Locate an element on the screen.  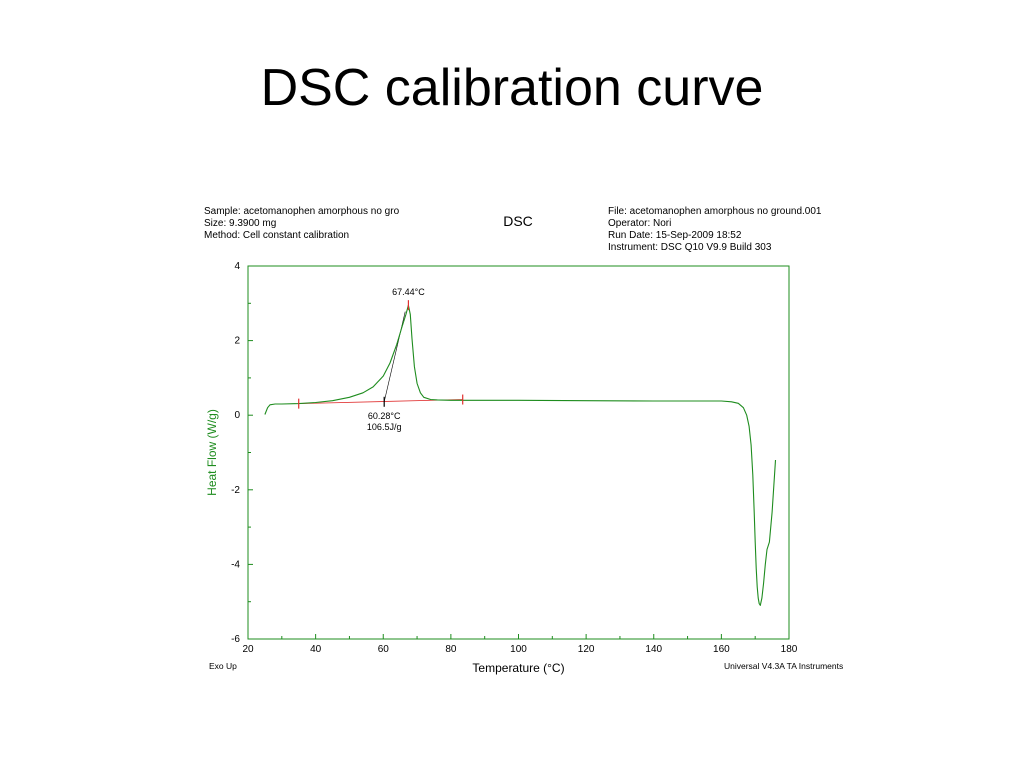
x-tick-label: 40 is located at coordinates (316, 649).